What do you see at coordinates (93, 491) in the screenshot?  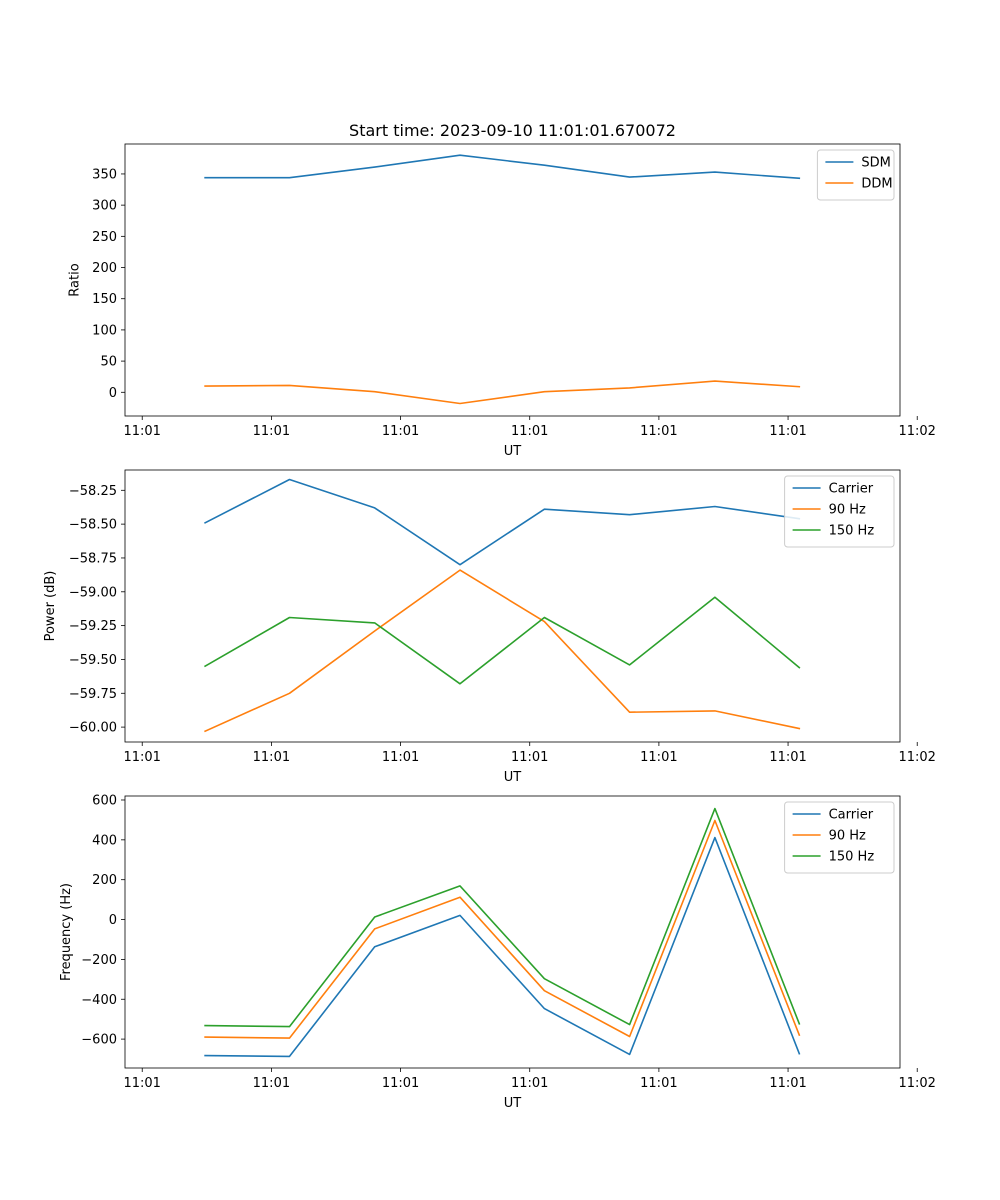 I see `y-tick-label: −58.25` at bounding box center [93, 491].